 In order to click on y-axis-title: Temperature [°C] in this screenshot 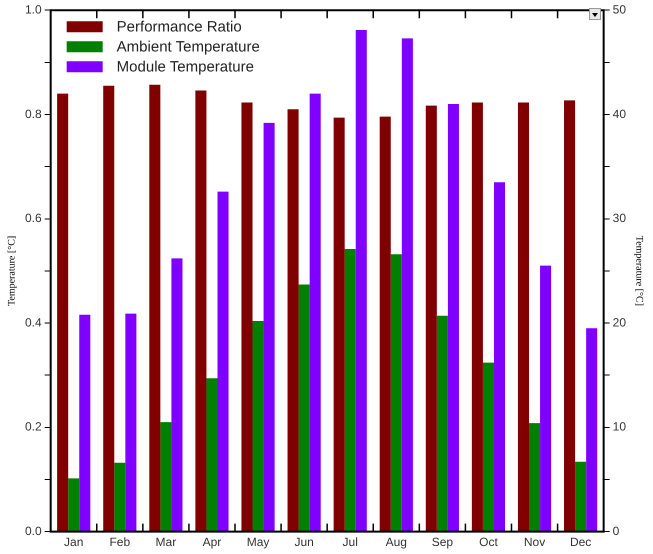, I will do `click(12, 271)`.